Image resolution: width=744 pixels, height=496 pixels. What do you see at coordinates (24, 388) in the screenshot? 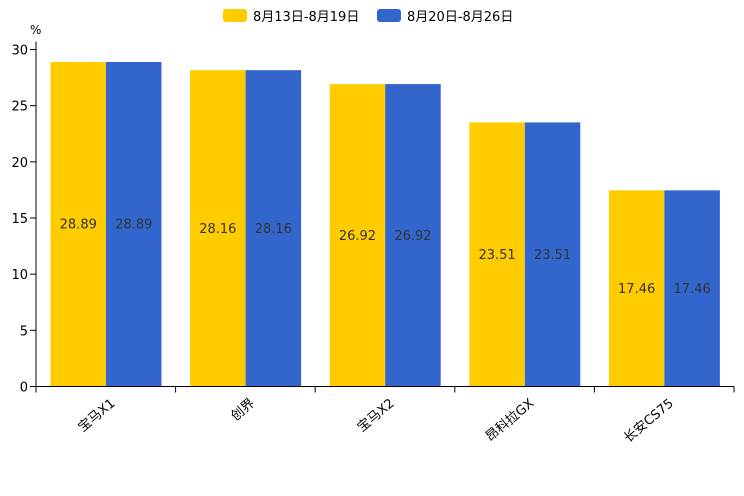
I see `y-tick-label: 0` at bounding box center [24, 388].